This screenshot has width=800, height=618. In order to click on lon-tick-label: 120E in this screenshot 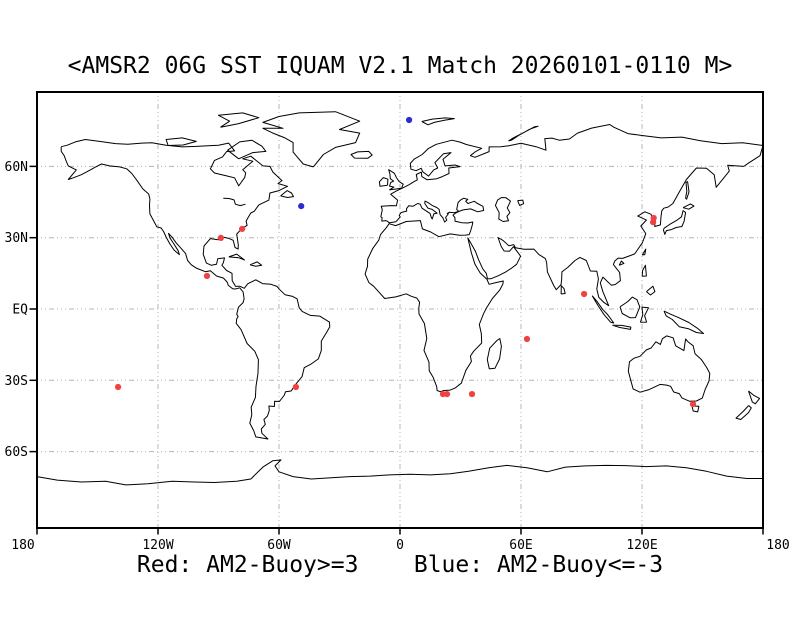, I will do `click(641, 545)`.